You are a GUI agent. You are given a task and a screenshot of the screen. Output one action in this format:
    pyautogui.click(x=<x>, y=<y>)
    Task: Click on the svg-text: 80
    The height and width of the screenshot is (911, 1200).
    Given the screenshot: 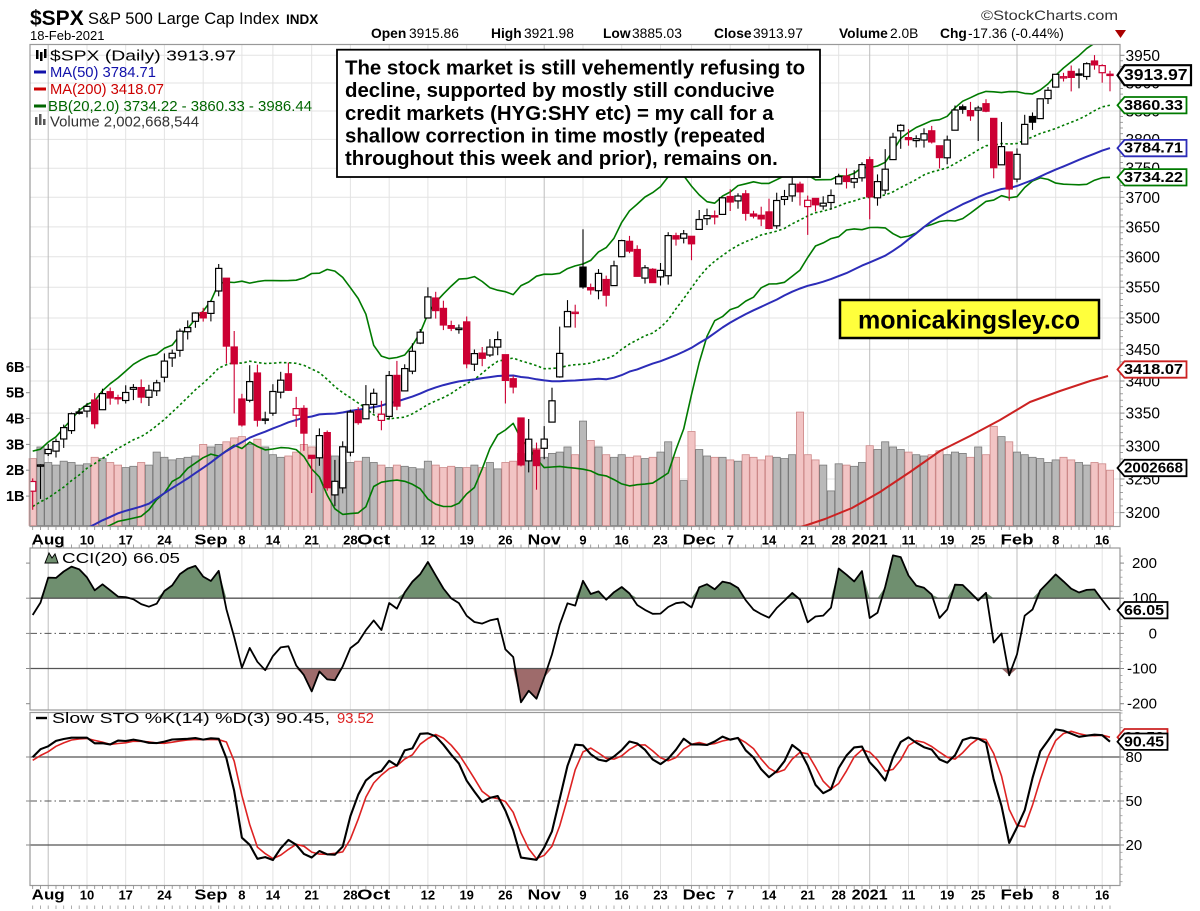 What is the action you would take?
    pyautogui.click(x=1134, y=757)
    